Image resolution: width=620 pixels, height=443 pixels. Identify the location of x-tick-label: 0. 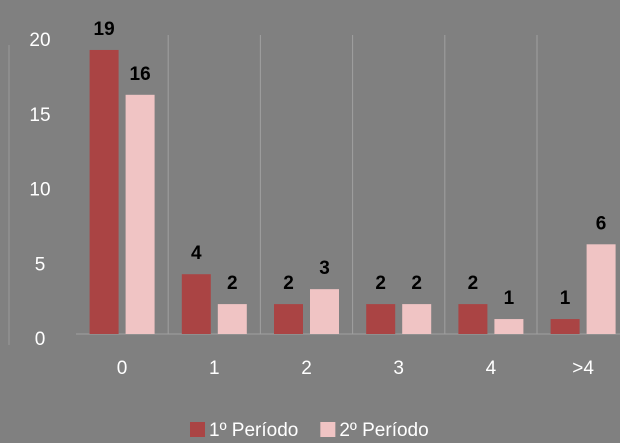
(122, 368).